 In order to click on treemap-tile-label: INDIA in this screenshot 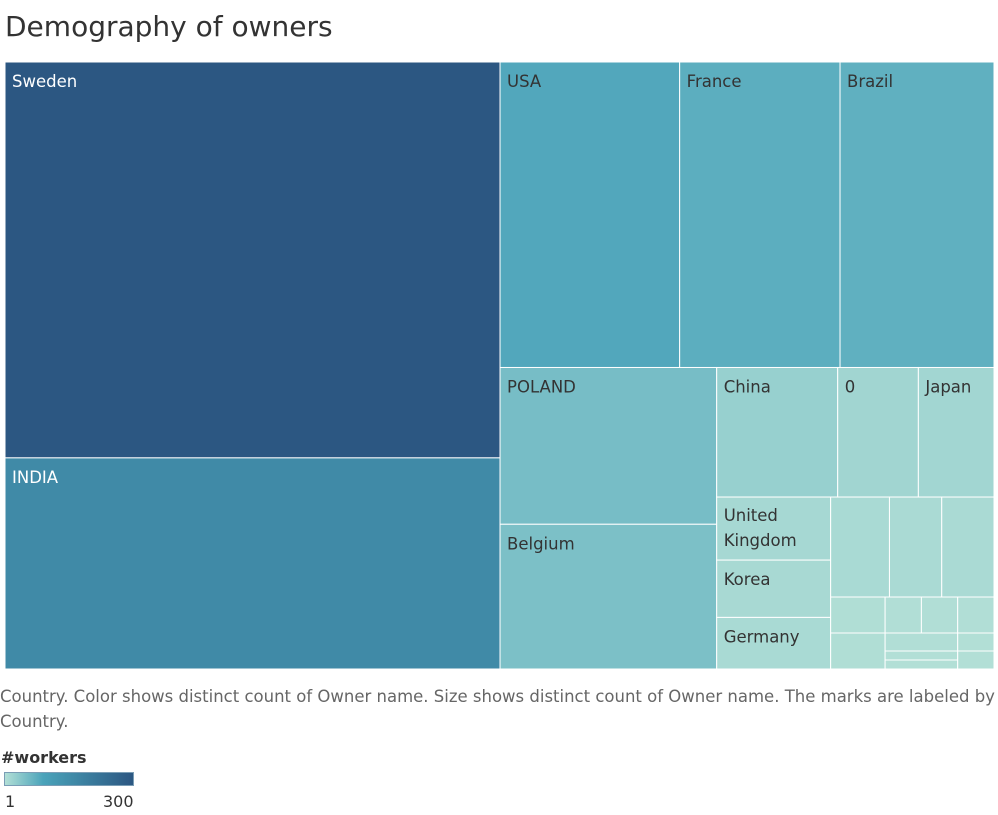, I will do `click(35, 477)`.